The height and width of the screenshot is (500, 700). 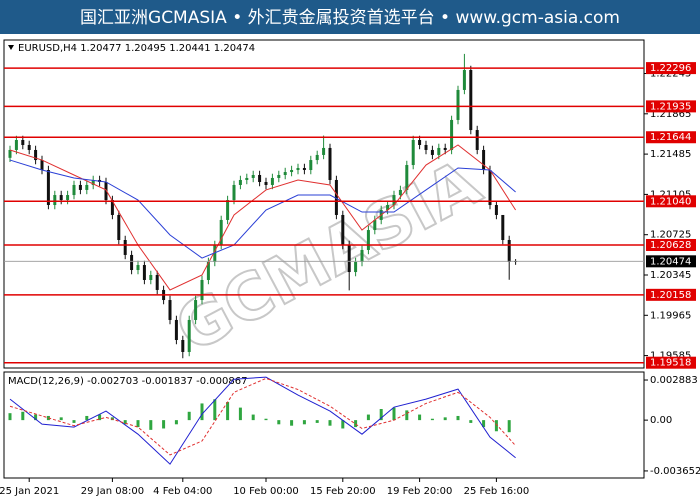 I want to click on y-tick-label: 1.21865, so click(x=670, y=114).